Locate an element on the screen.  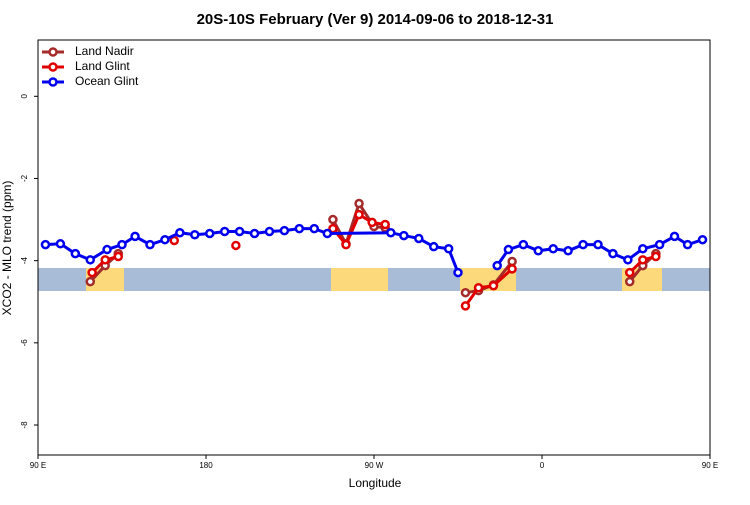
legend-label: Land Glint is located at coordinates (102, 66).